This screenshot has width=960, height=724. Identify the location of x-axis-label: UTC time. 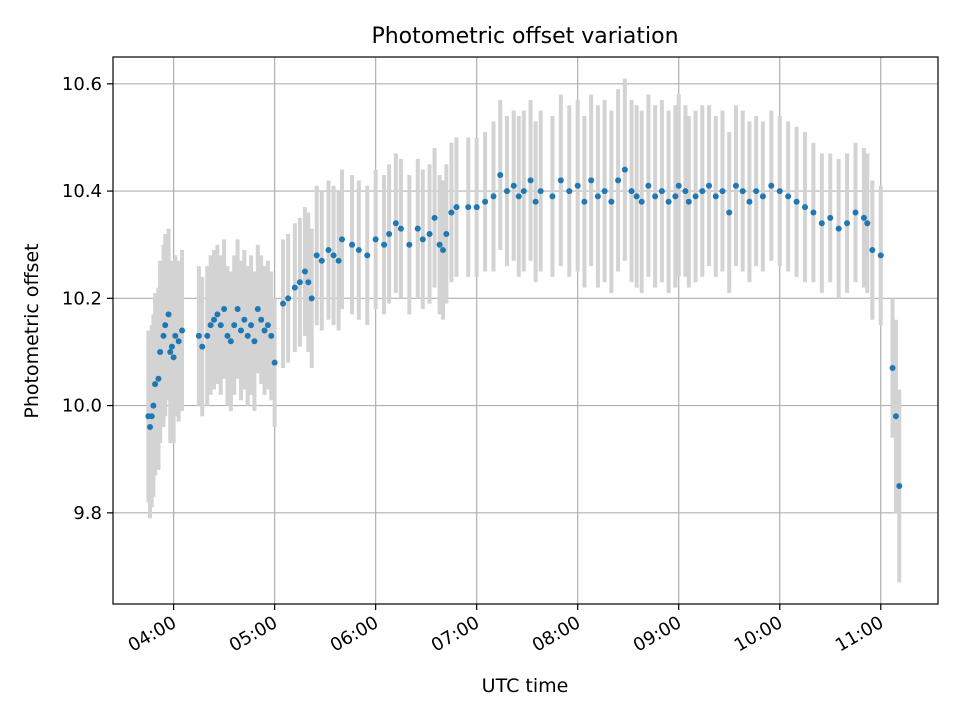
(525, 686).